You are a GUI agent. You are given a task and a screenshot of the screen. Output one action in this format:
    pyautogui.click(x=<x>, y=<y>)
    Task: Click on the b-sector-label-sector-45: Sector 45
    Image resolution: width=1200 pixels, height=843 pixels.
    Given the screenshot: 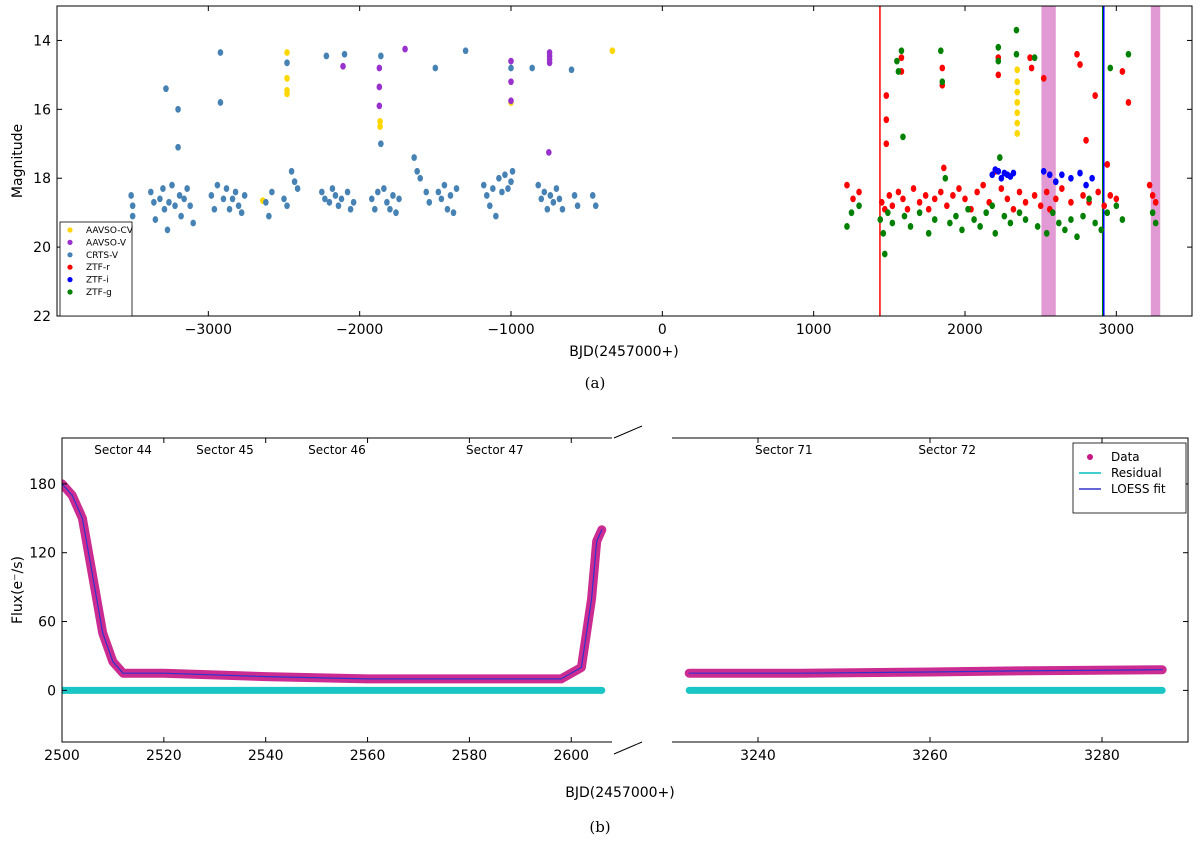 What is the action you would take?
    pyautogui.click(x=225, y=450)
    